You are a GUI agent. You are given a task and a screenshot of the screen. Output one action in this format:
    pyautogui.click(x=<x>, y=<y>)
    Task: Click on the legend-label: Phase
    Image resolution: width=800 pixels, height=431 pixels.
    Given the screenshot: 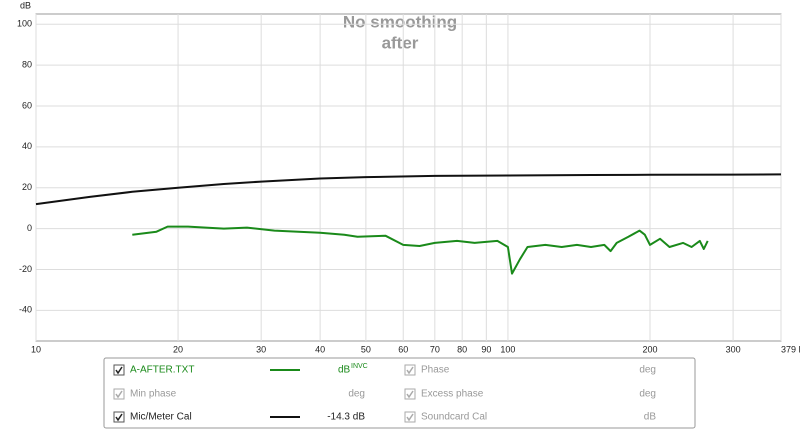 What is the action you would take?
    pyautogui.click(x=435, y=370)
    